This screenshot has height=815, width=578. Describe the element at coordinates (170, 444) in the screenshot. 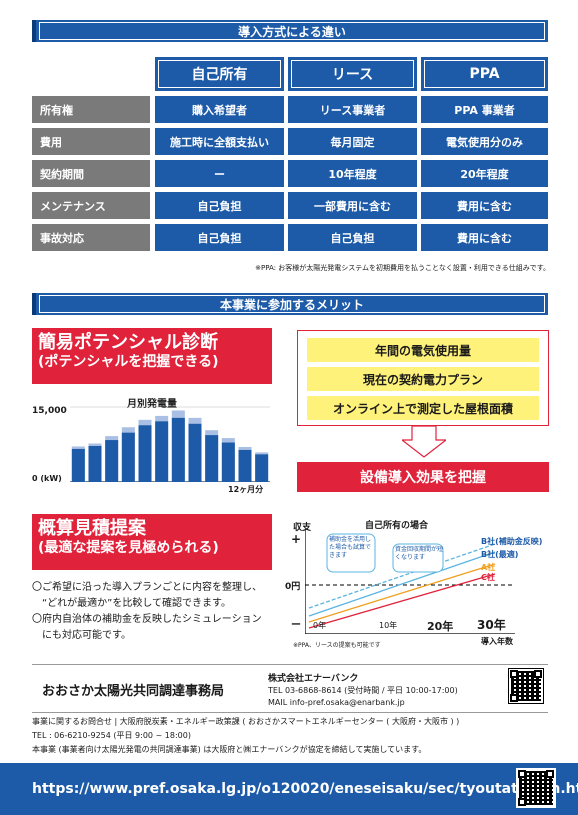

I see `bar-chart-svg` at that location.